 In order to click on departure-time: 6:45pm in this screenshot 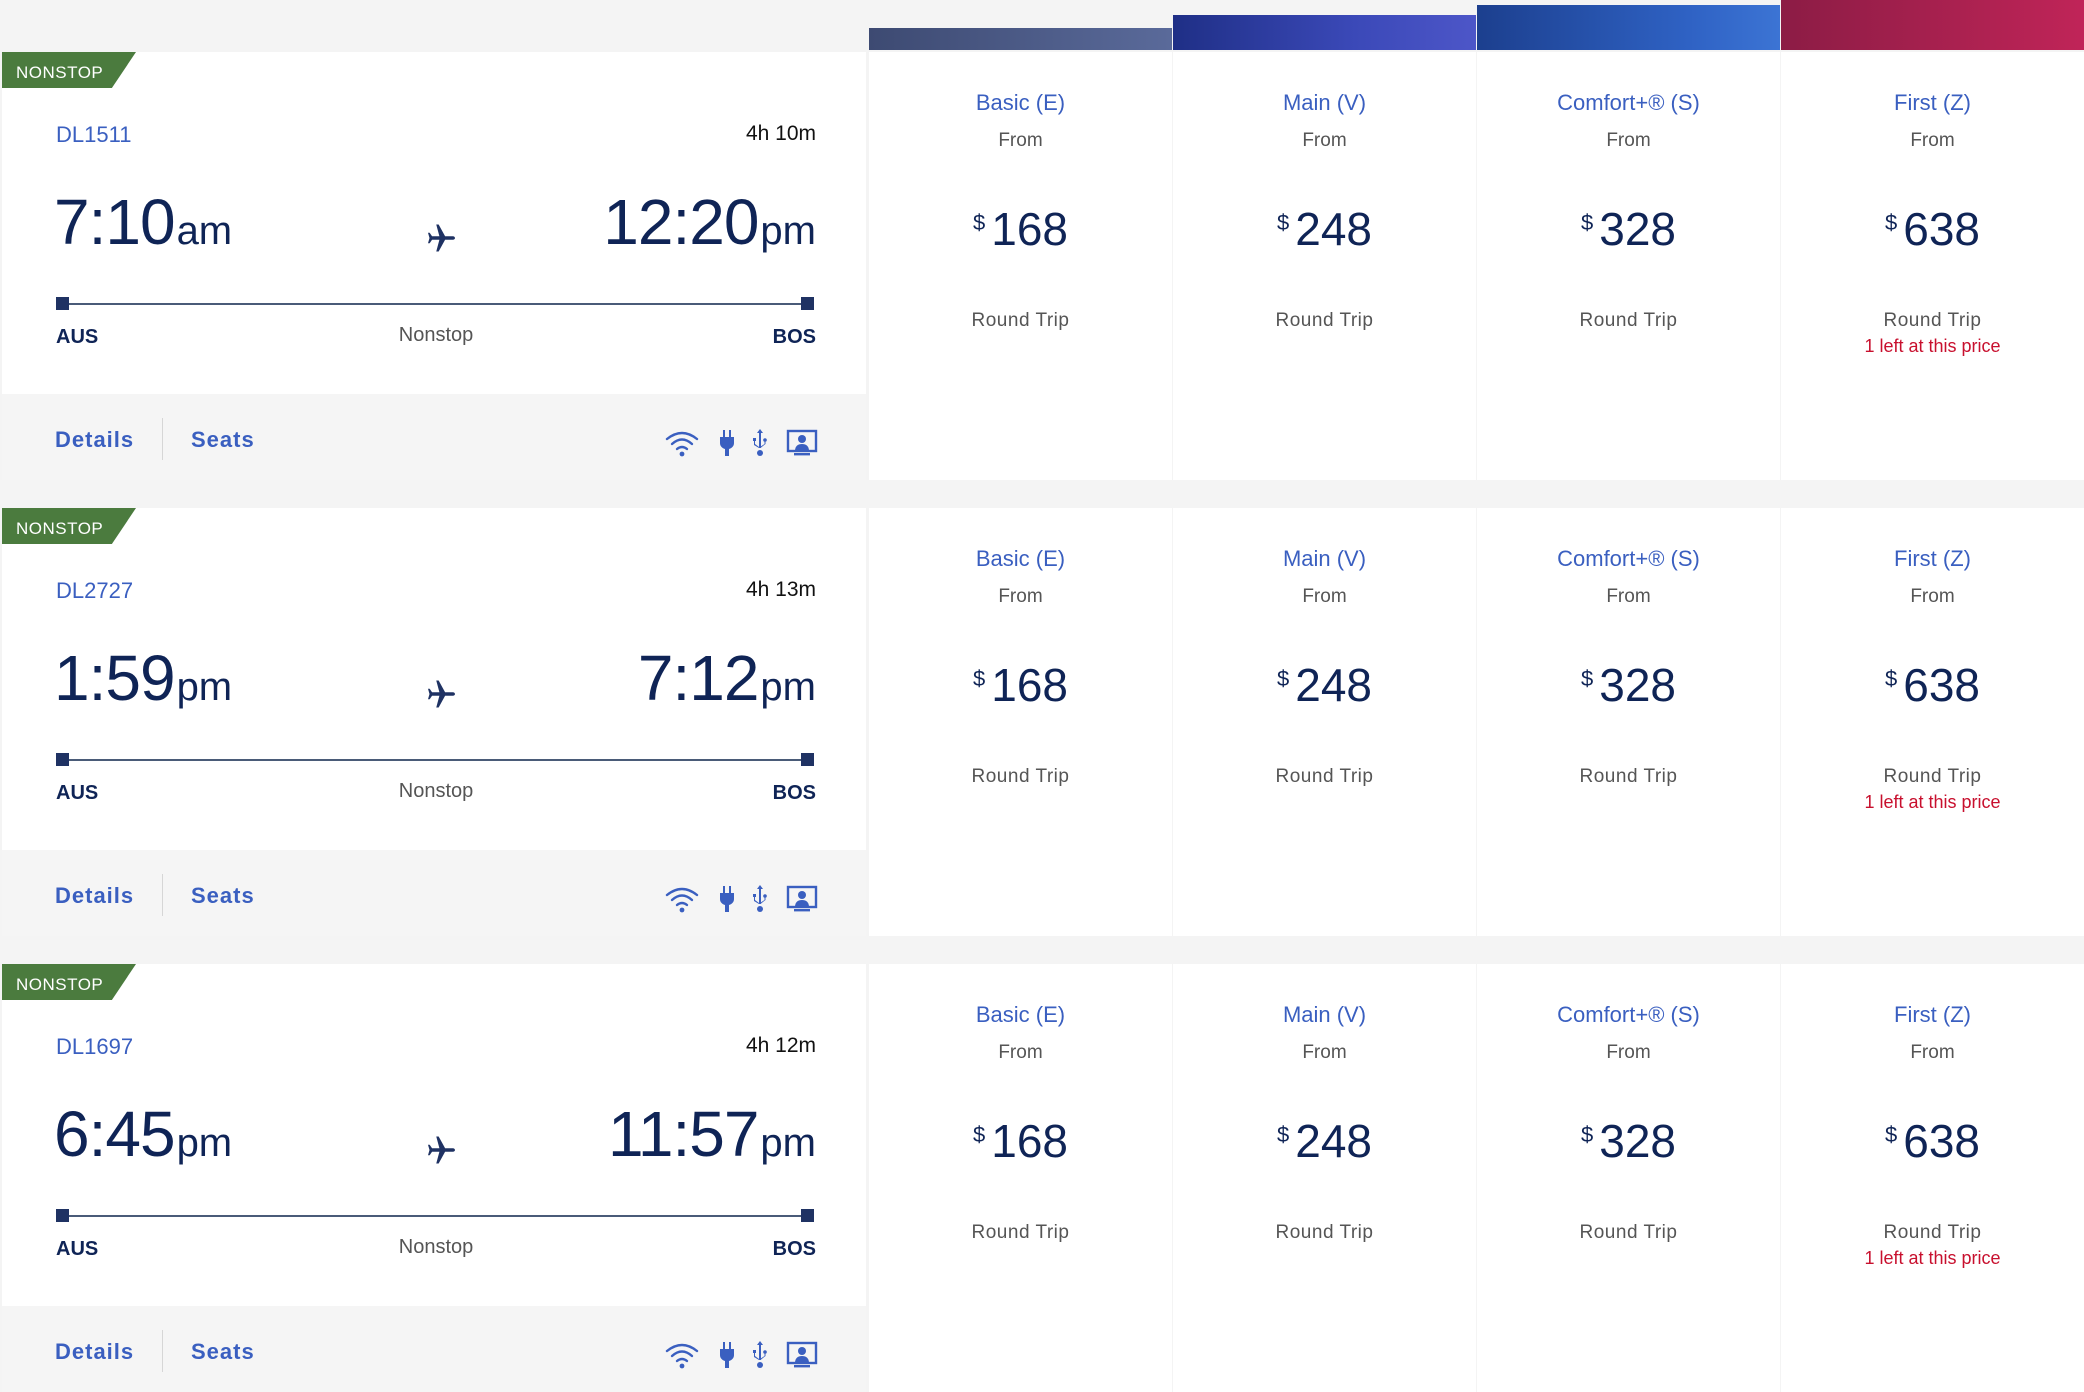, I will do `click(143, 1134)`.